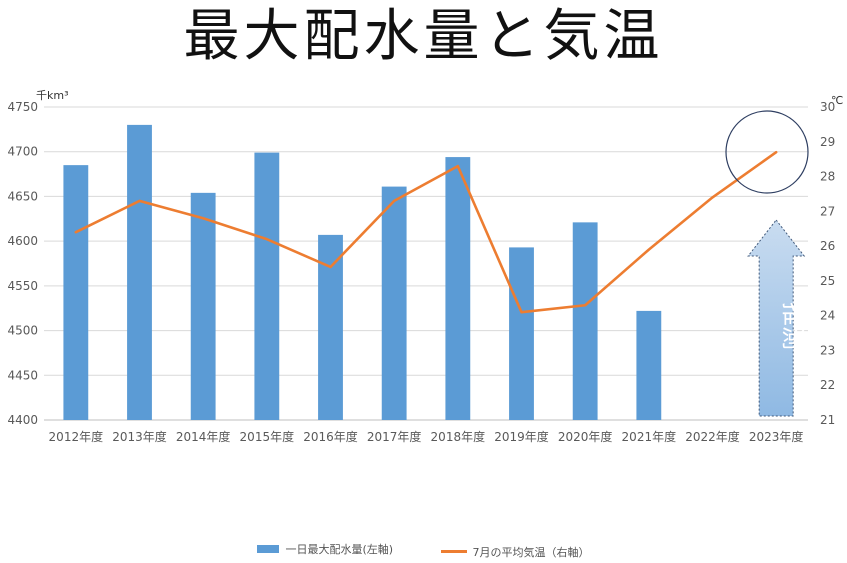 Image resolution: width=847 pixels, height=563 pixels. I want to click on left-axis-tick-label: 4750, so click(22, 107).